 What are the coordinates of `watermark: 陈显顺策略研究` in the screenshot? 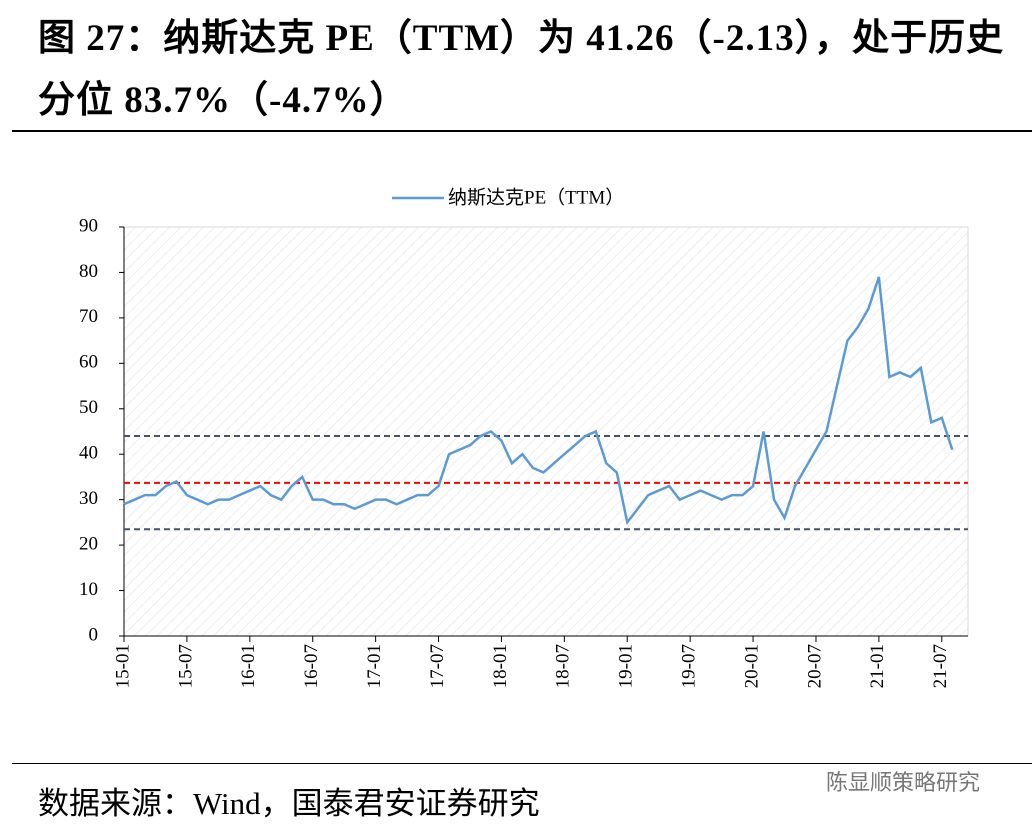 It's located at (903, 783).